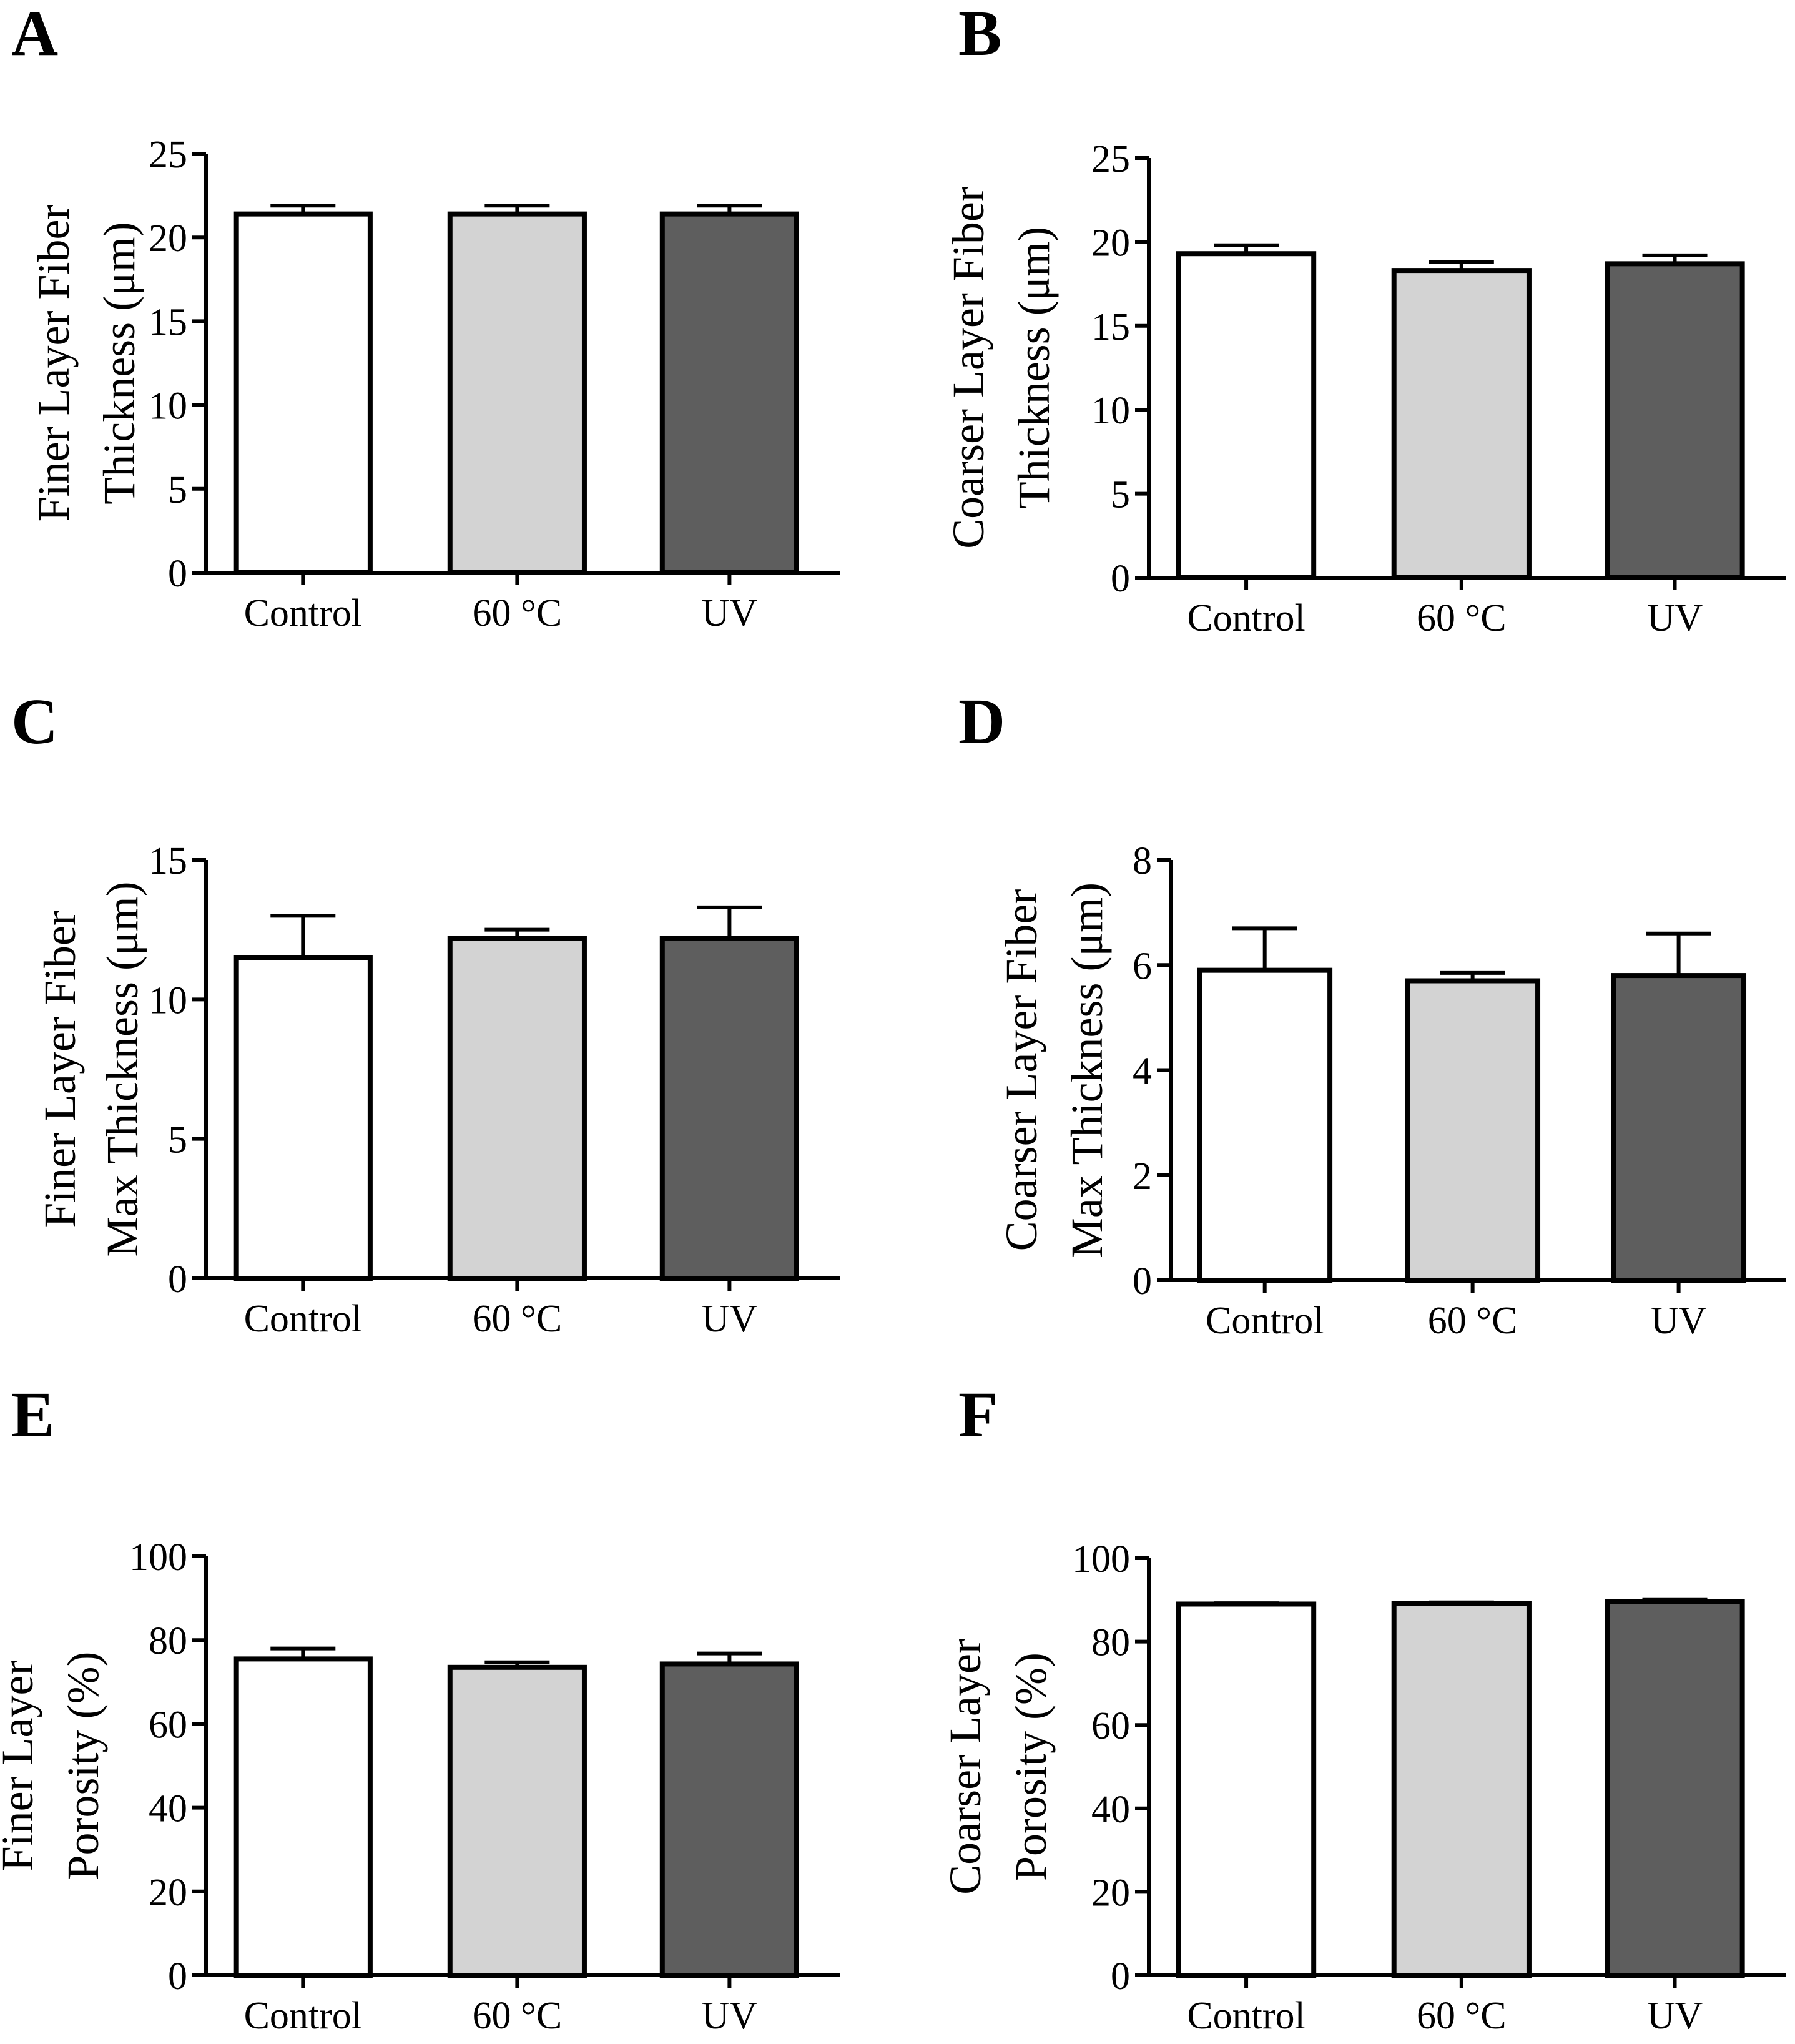 This screenshot has height=2044, width=1795. Describe the element at coordinates (979, 35) in the screenshot. I see `panel-letter: B` at that location.